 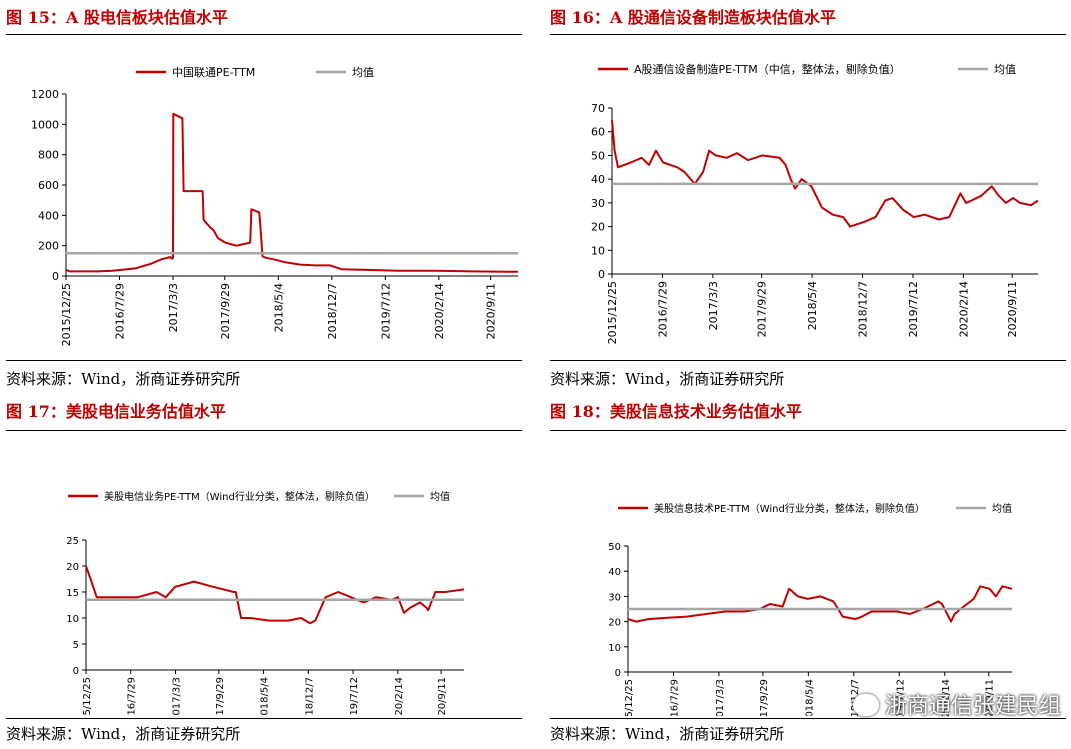 What do you see at coordinates (48, 185) in the screenshot?
I see `y-tick-label: 600` at bounding box center [48, 185].